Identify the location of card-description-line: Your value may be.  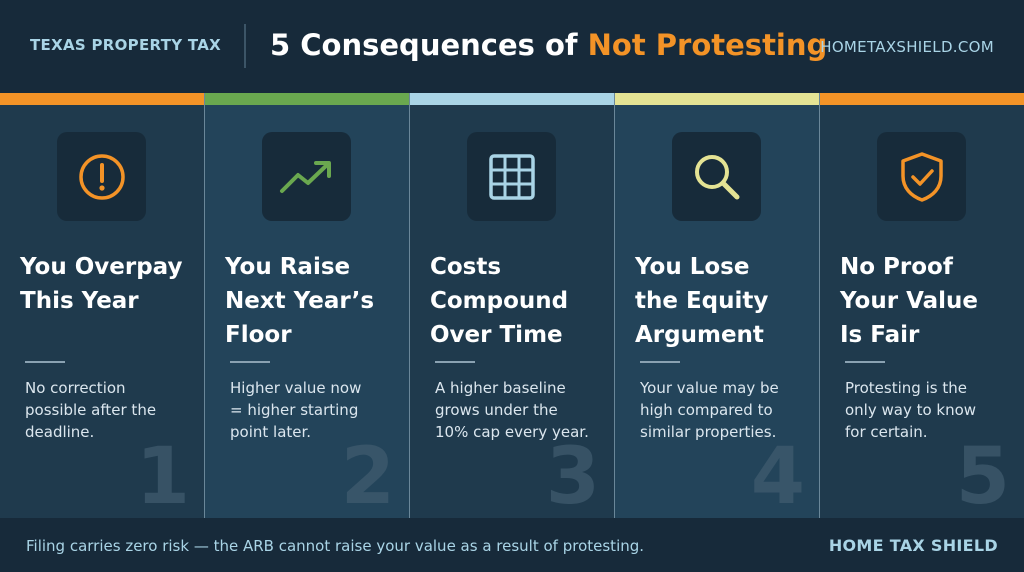
(709, 388).